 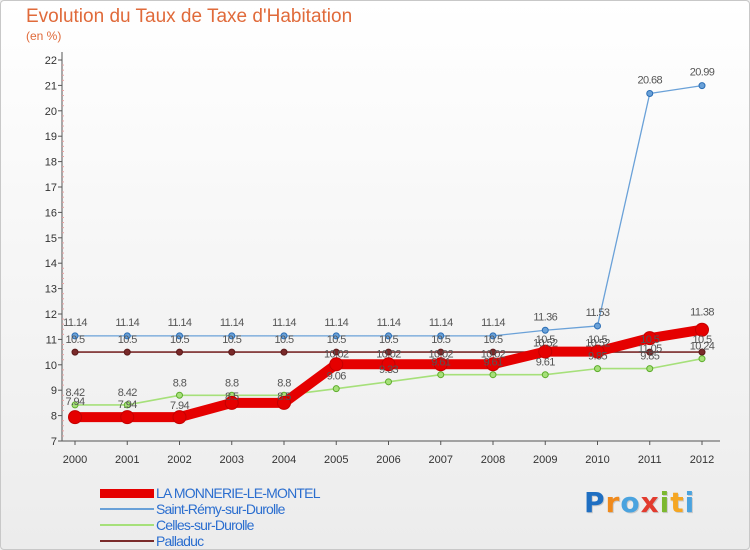 What do you see at coordinates (493, 460) in the screenshot?
I see `x-tick-label: 2008` at bounding box center [493, 460].